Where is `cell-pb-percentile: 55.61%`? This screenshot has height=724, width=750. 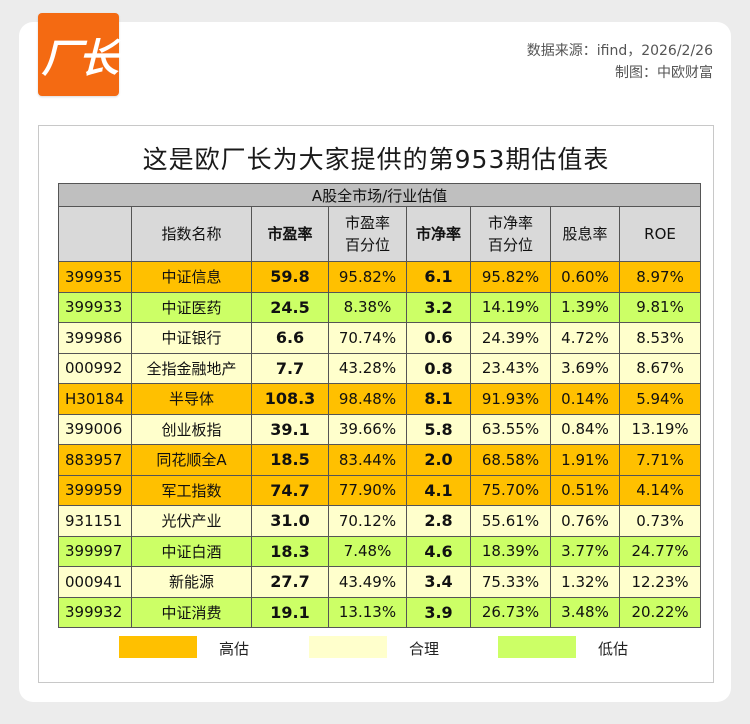
cell-pb-percentile: 55.61% is located at coordinates (510, 521).